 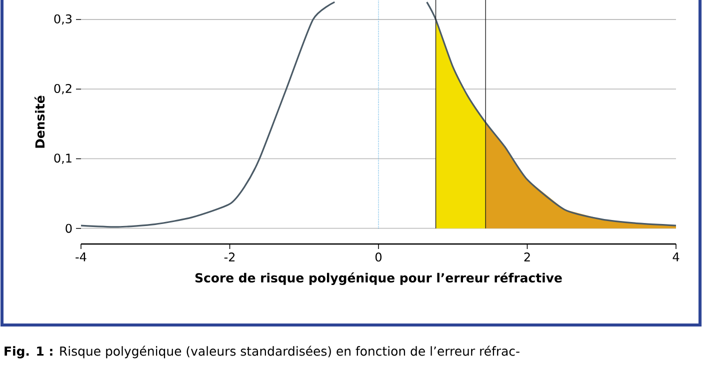 What do you see at coordinates (81, 257) in the screenshot?
I see `x-tick-label: -4` at bounding box center [81, 257].